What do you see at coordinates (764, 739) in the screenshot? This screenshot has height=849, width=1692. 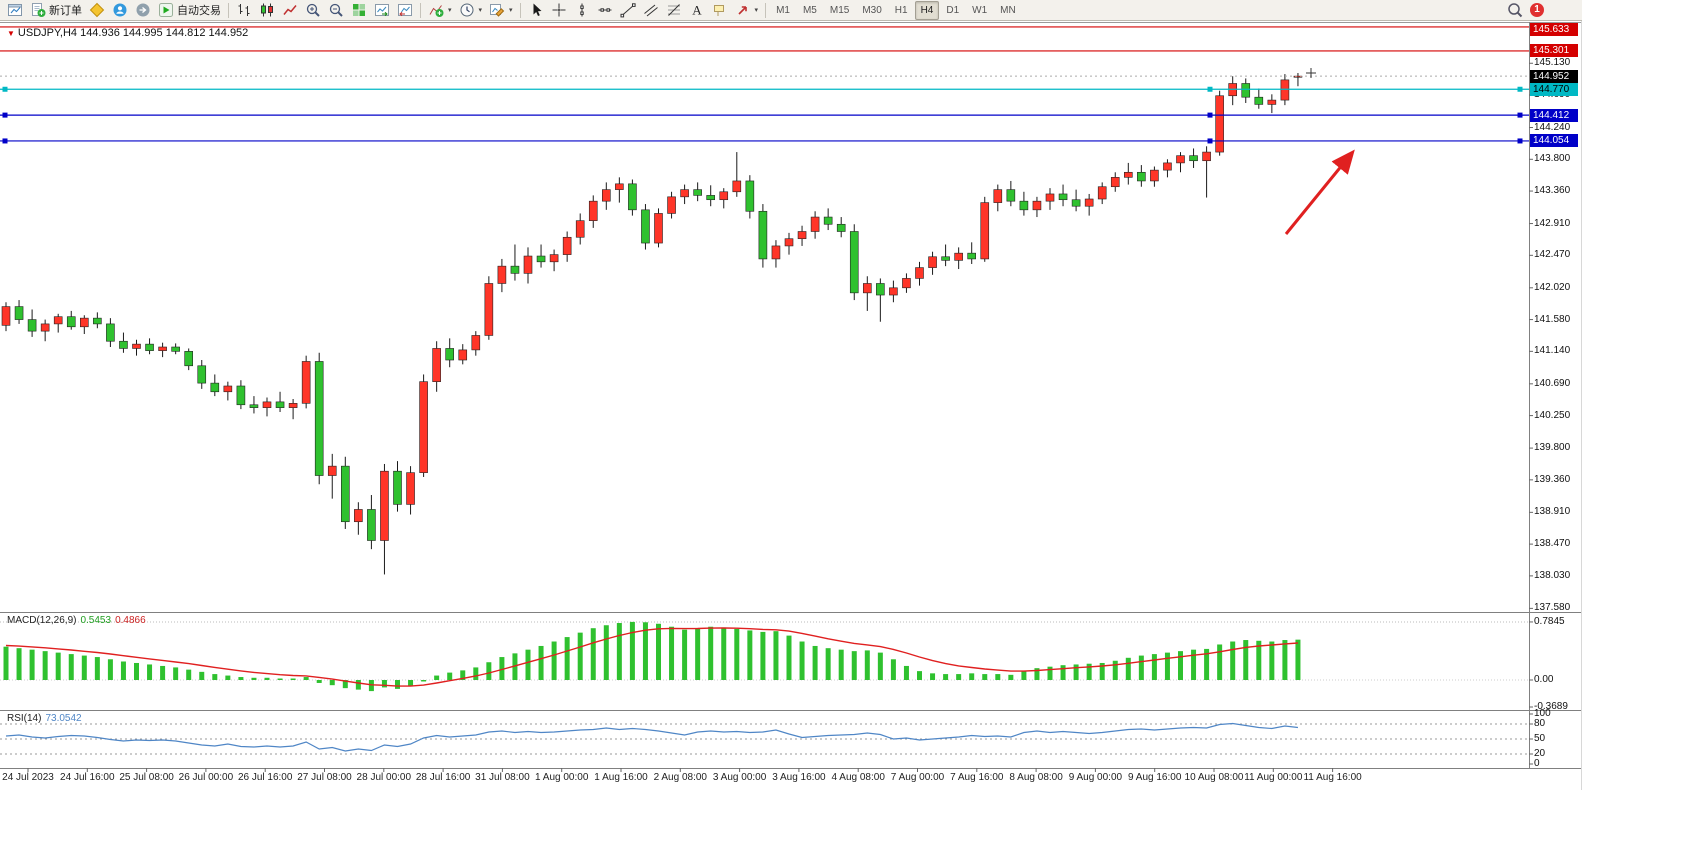 I see `rsi-levels` at bounding box center [764, 739].